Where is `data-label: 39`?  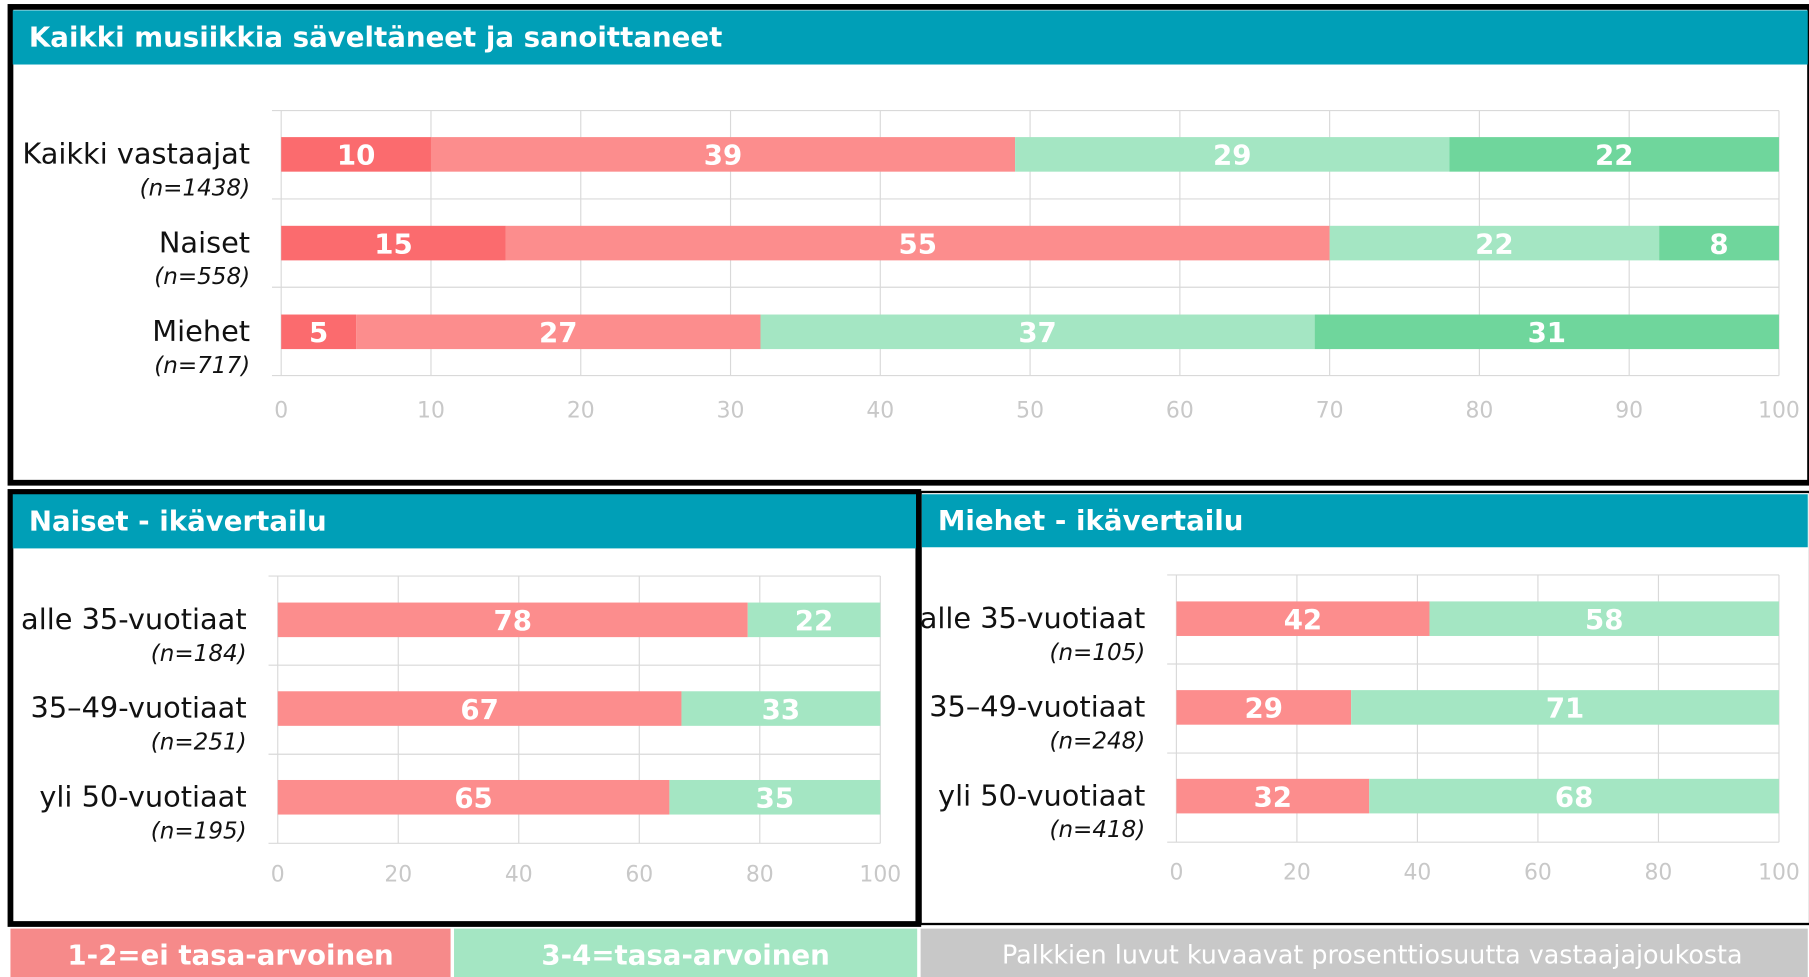
data-label: 39 is located at coordinates (723, 155).